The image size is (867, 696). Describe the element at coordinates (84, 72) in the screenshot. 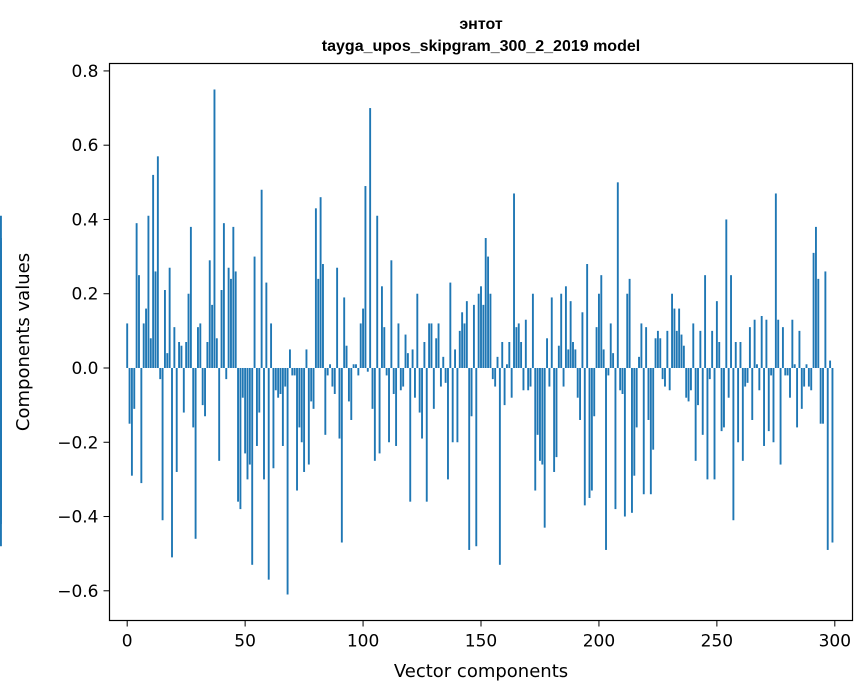

I see `y-tick-label: 0.8` at that location.